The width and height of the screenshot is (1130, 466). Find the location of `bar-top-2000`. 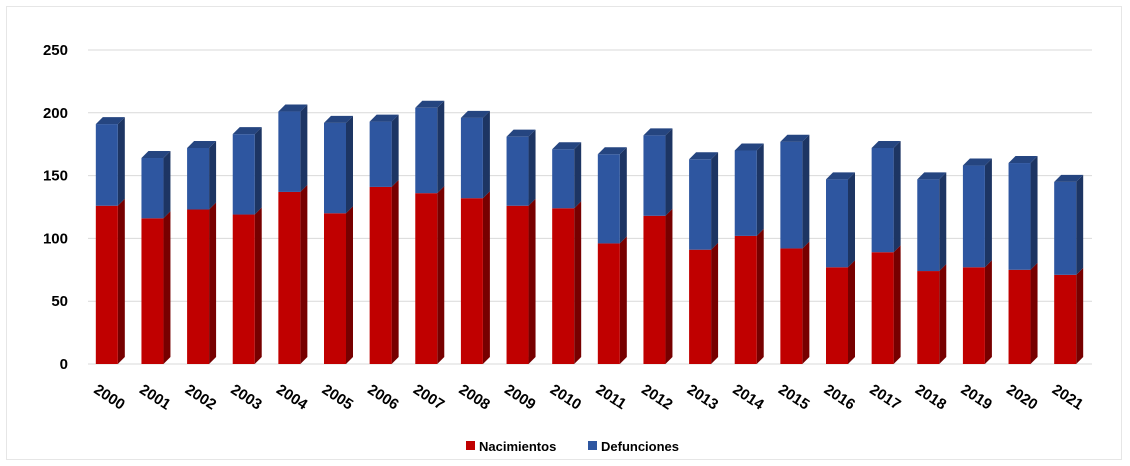

bar-top-2000 is located at coordinates (110, 121).